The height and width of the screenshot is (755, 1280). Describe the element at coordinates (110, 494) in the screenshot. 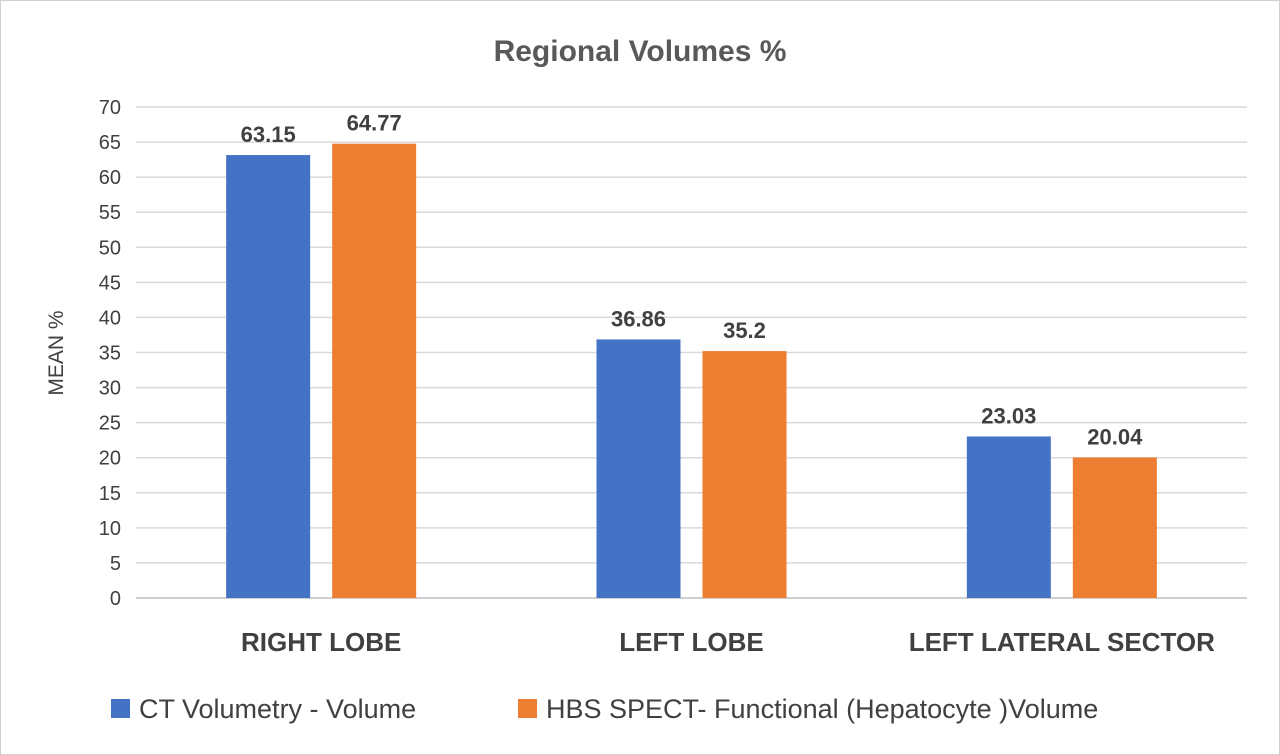

I see `y-tick-label: 15` at that location.